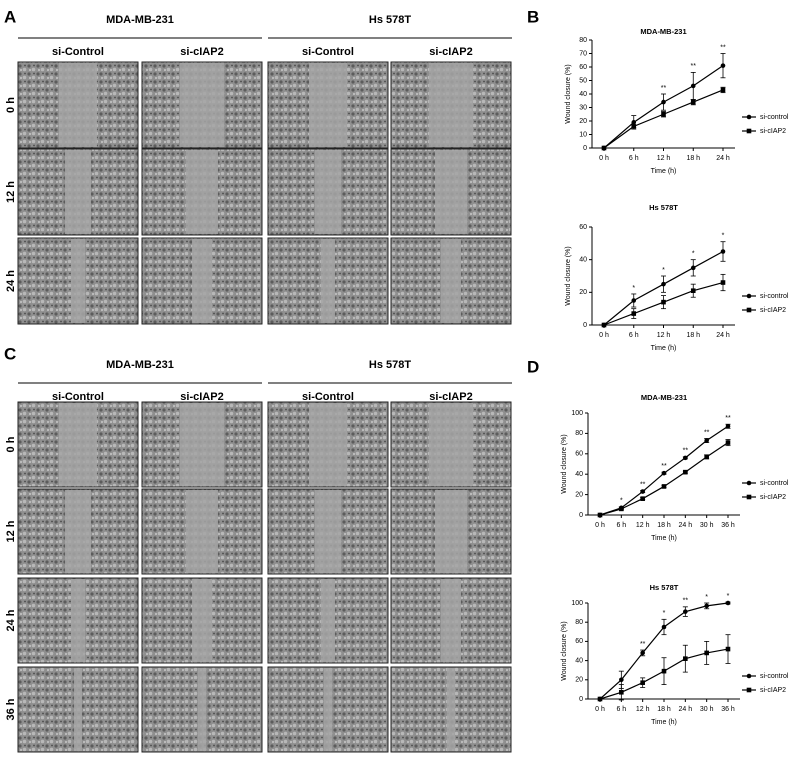 The height and width of the screenshot is (761, 800). I want to click on y-tick-label: 30, so click(583, 107).